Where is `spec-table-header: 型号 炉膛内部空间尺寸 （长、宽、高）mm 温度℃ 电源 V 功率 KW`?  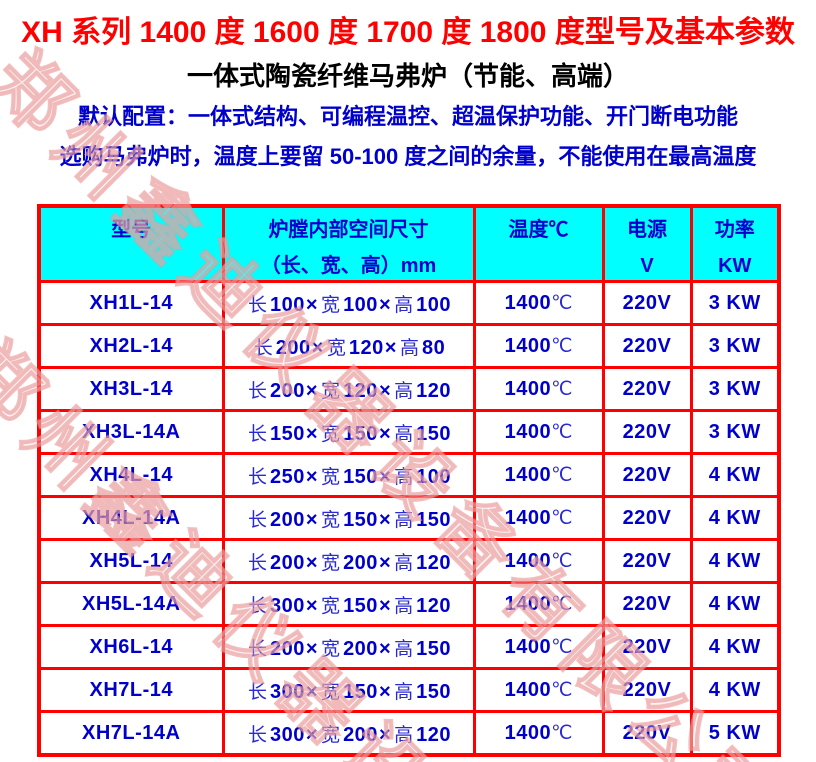 spec-table-header: 型号 炉膛内部空间尺寸 （长、宽、高）mm 温度℃ 电源 V 功率 KW is located at coordinates (409, 243).